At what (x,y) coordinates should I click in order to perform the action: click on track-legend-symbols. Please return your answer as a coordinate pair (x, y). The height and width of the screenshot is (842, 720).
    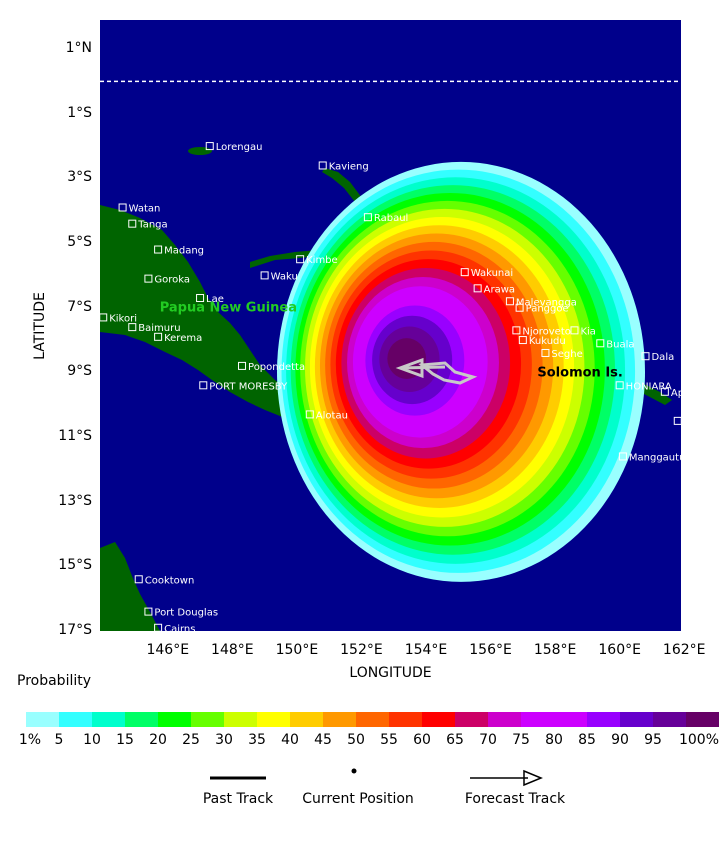
    Looking at the image, I should click on (376, 777).